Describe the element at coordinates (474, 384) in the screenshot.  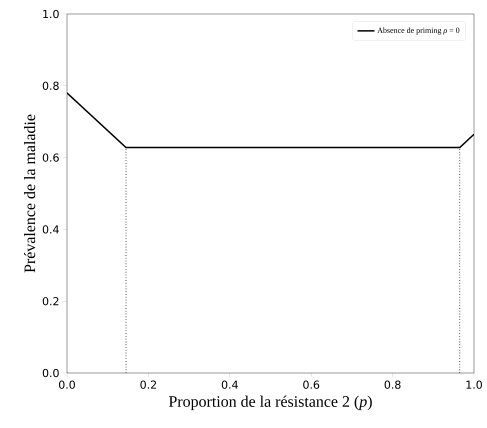
I see `x-tick-label: 1.0` at that location.